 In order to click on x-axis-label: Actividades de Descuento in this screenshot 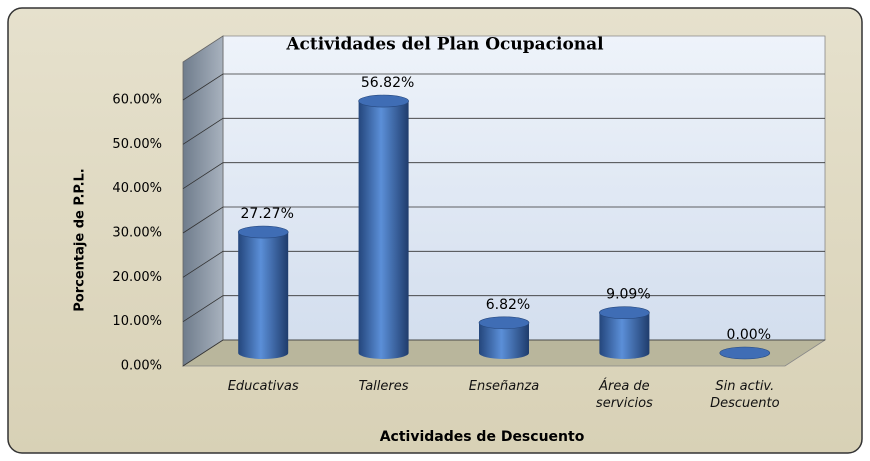, I will do `click(482, 437)`.